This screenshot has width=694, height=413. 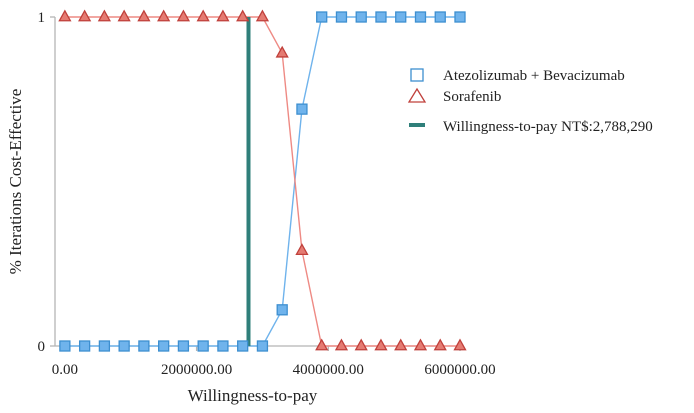 I want to click on legend-item-willingness-to-pay: Willingness-to-pay NT$:2,788,290, so click(x=531, y=127).